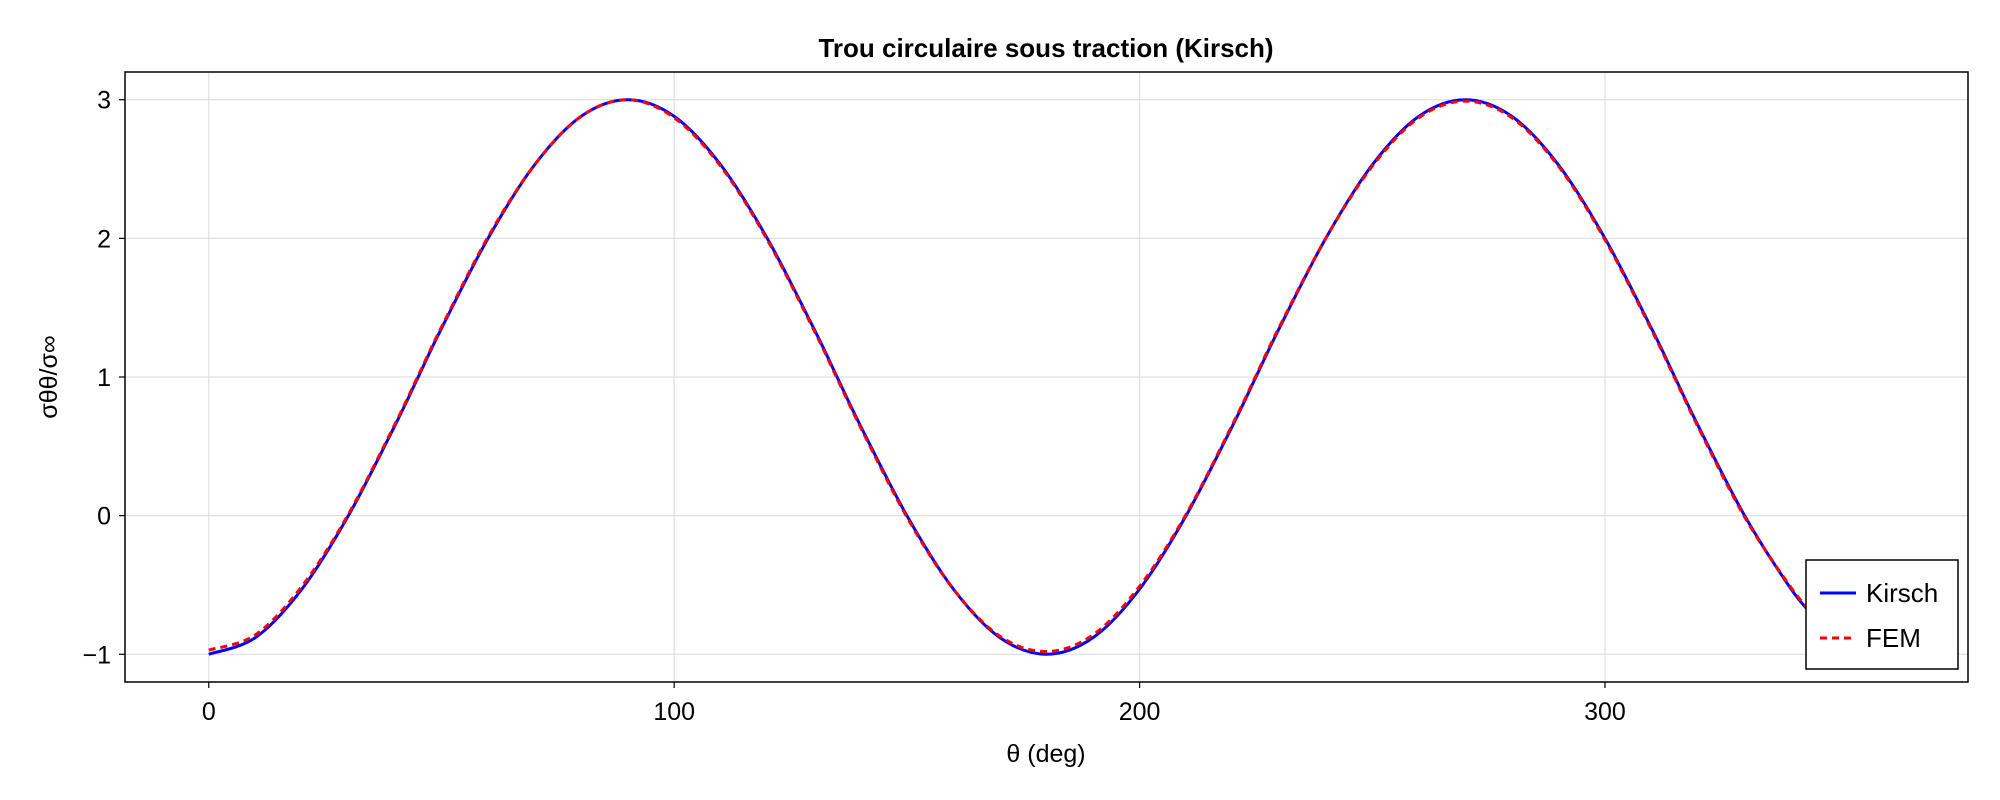  Describe the element at coordinates (674, 712) in the screenshot. I see `x-tick-label: 100` at that location.